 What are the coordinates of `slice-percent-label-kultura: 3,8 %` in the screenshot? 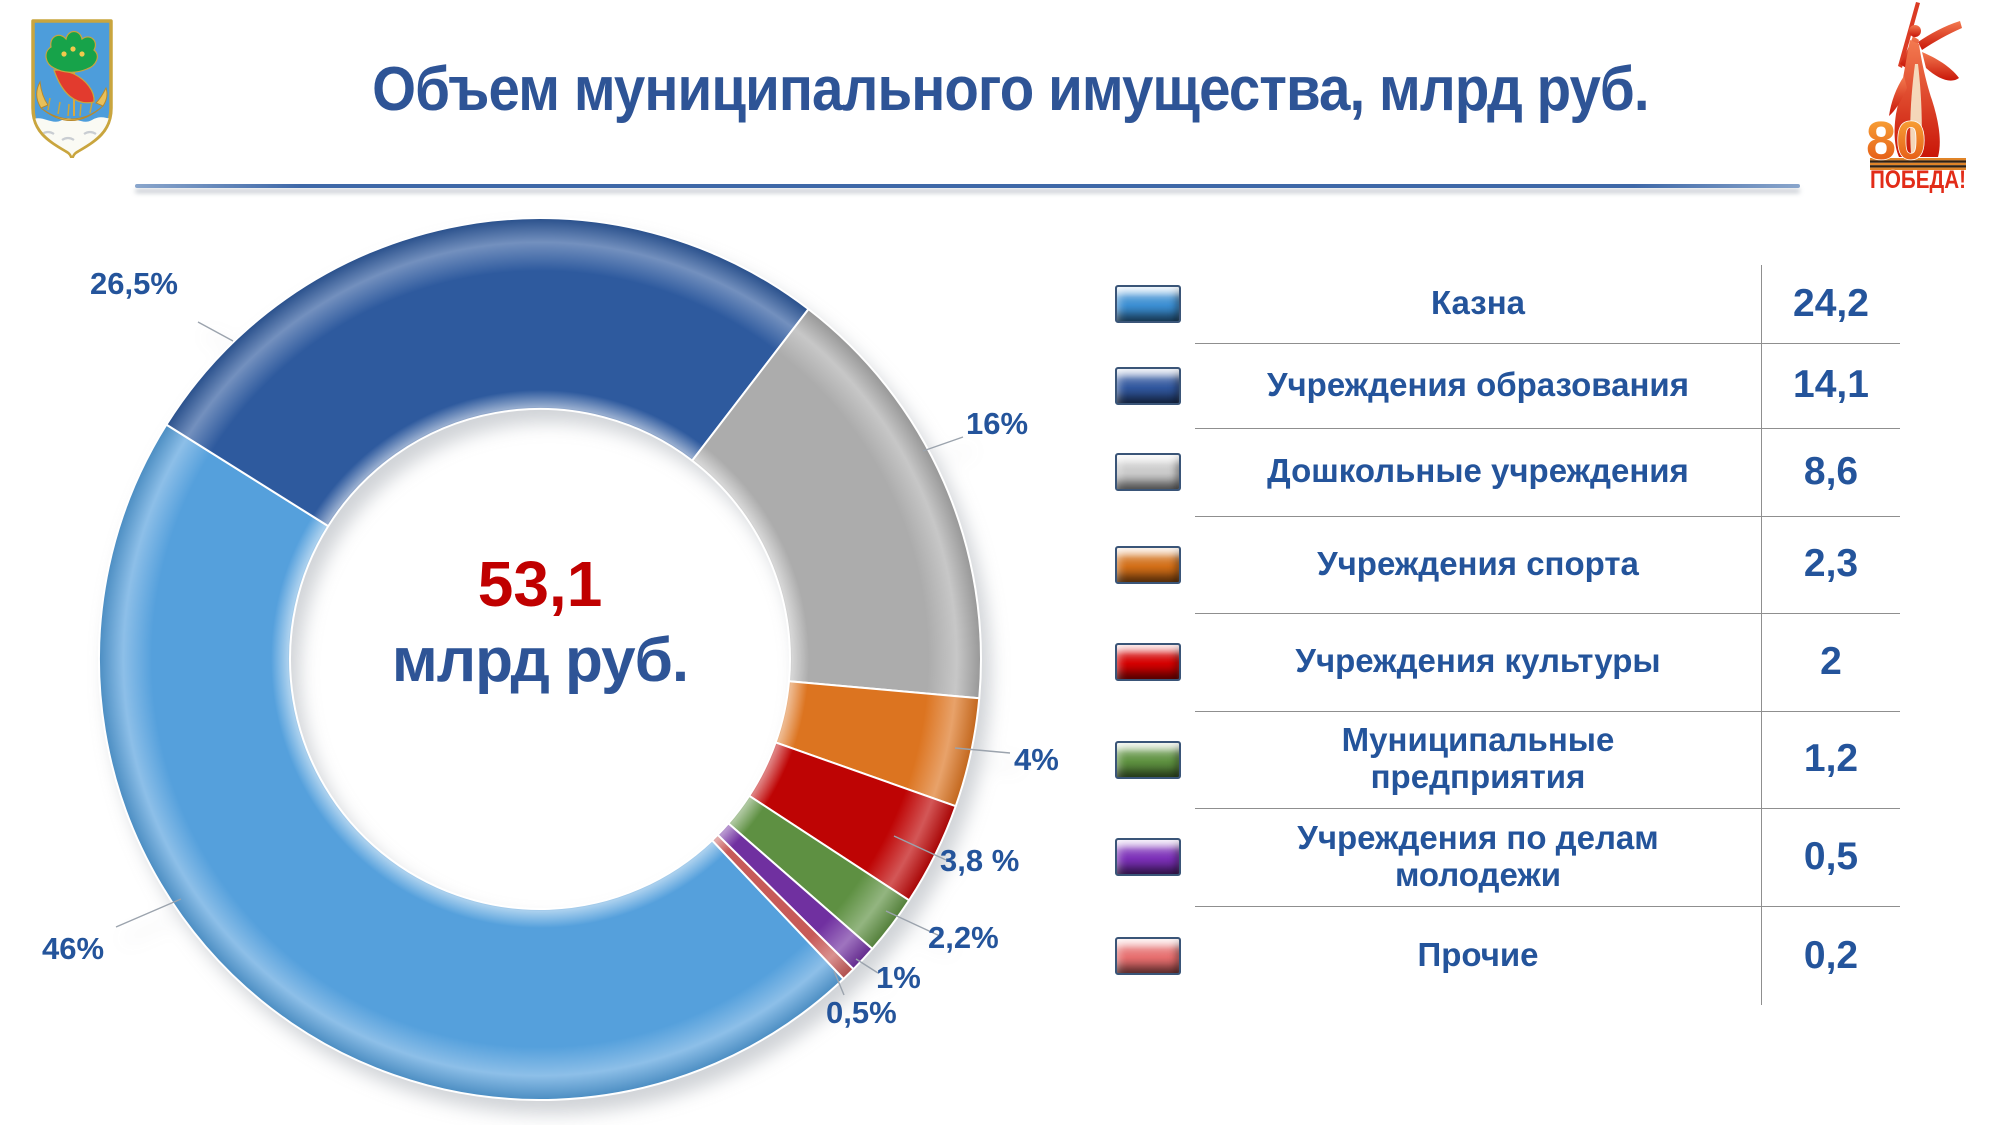 It's located at (980, 860).